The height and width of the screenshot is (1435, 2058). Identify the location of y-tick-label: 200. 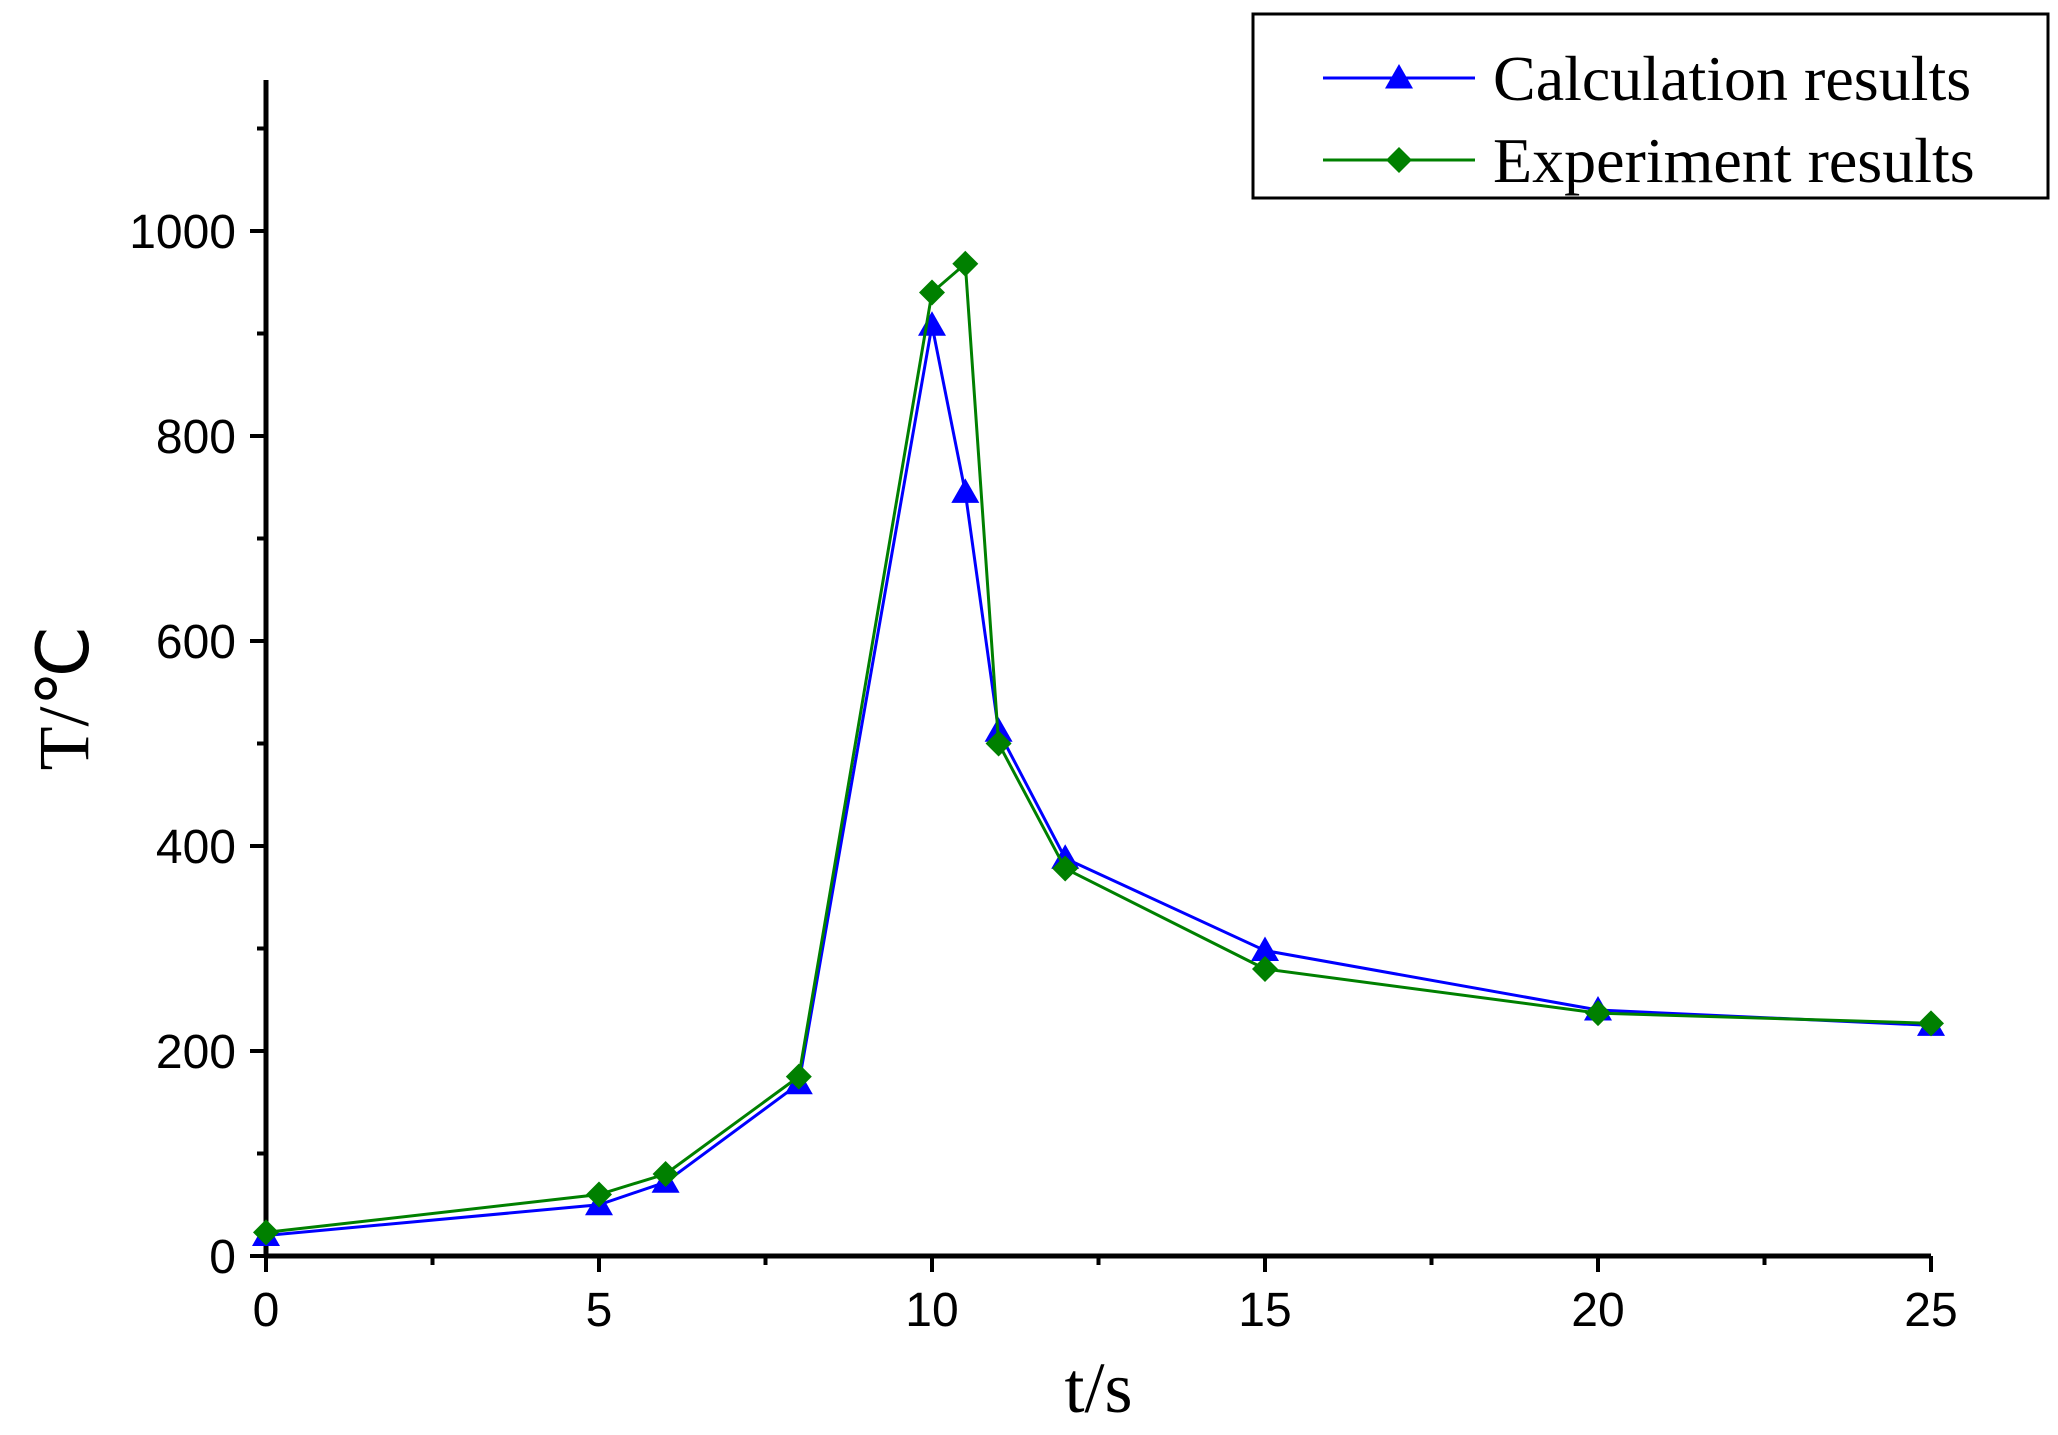
(196, 1052).